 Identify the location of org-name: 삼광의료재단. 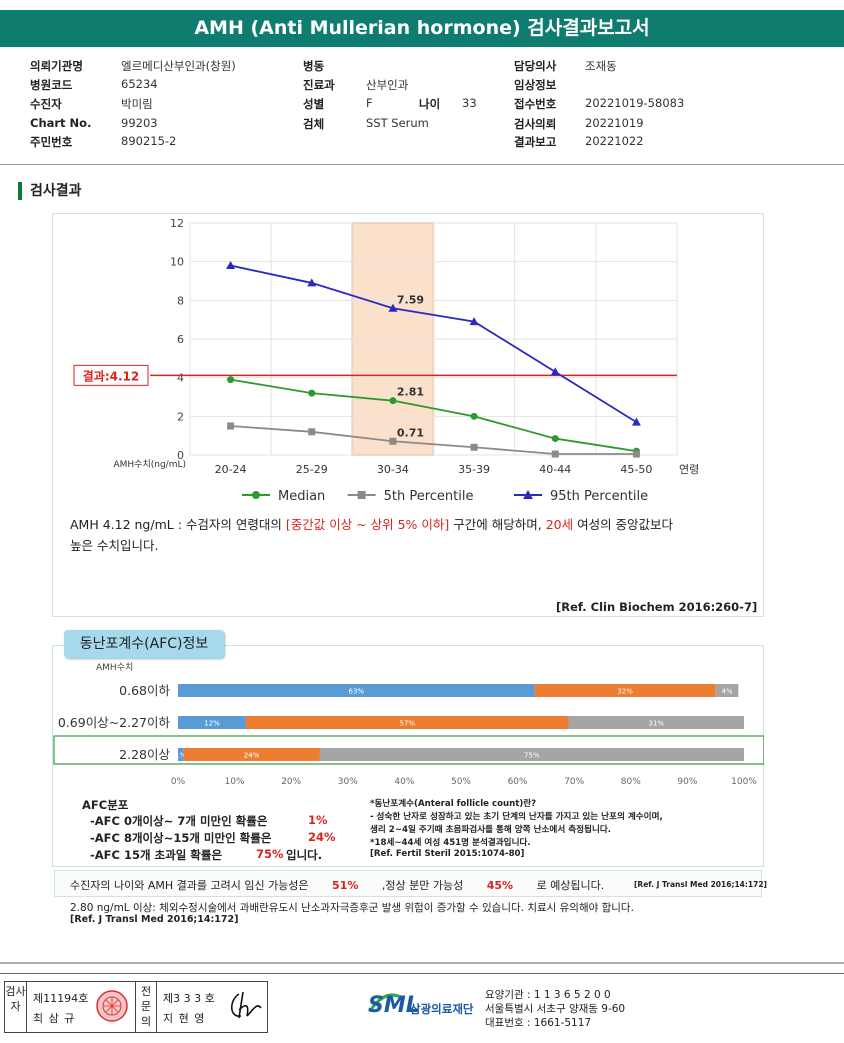
(442, 1009).